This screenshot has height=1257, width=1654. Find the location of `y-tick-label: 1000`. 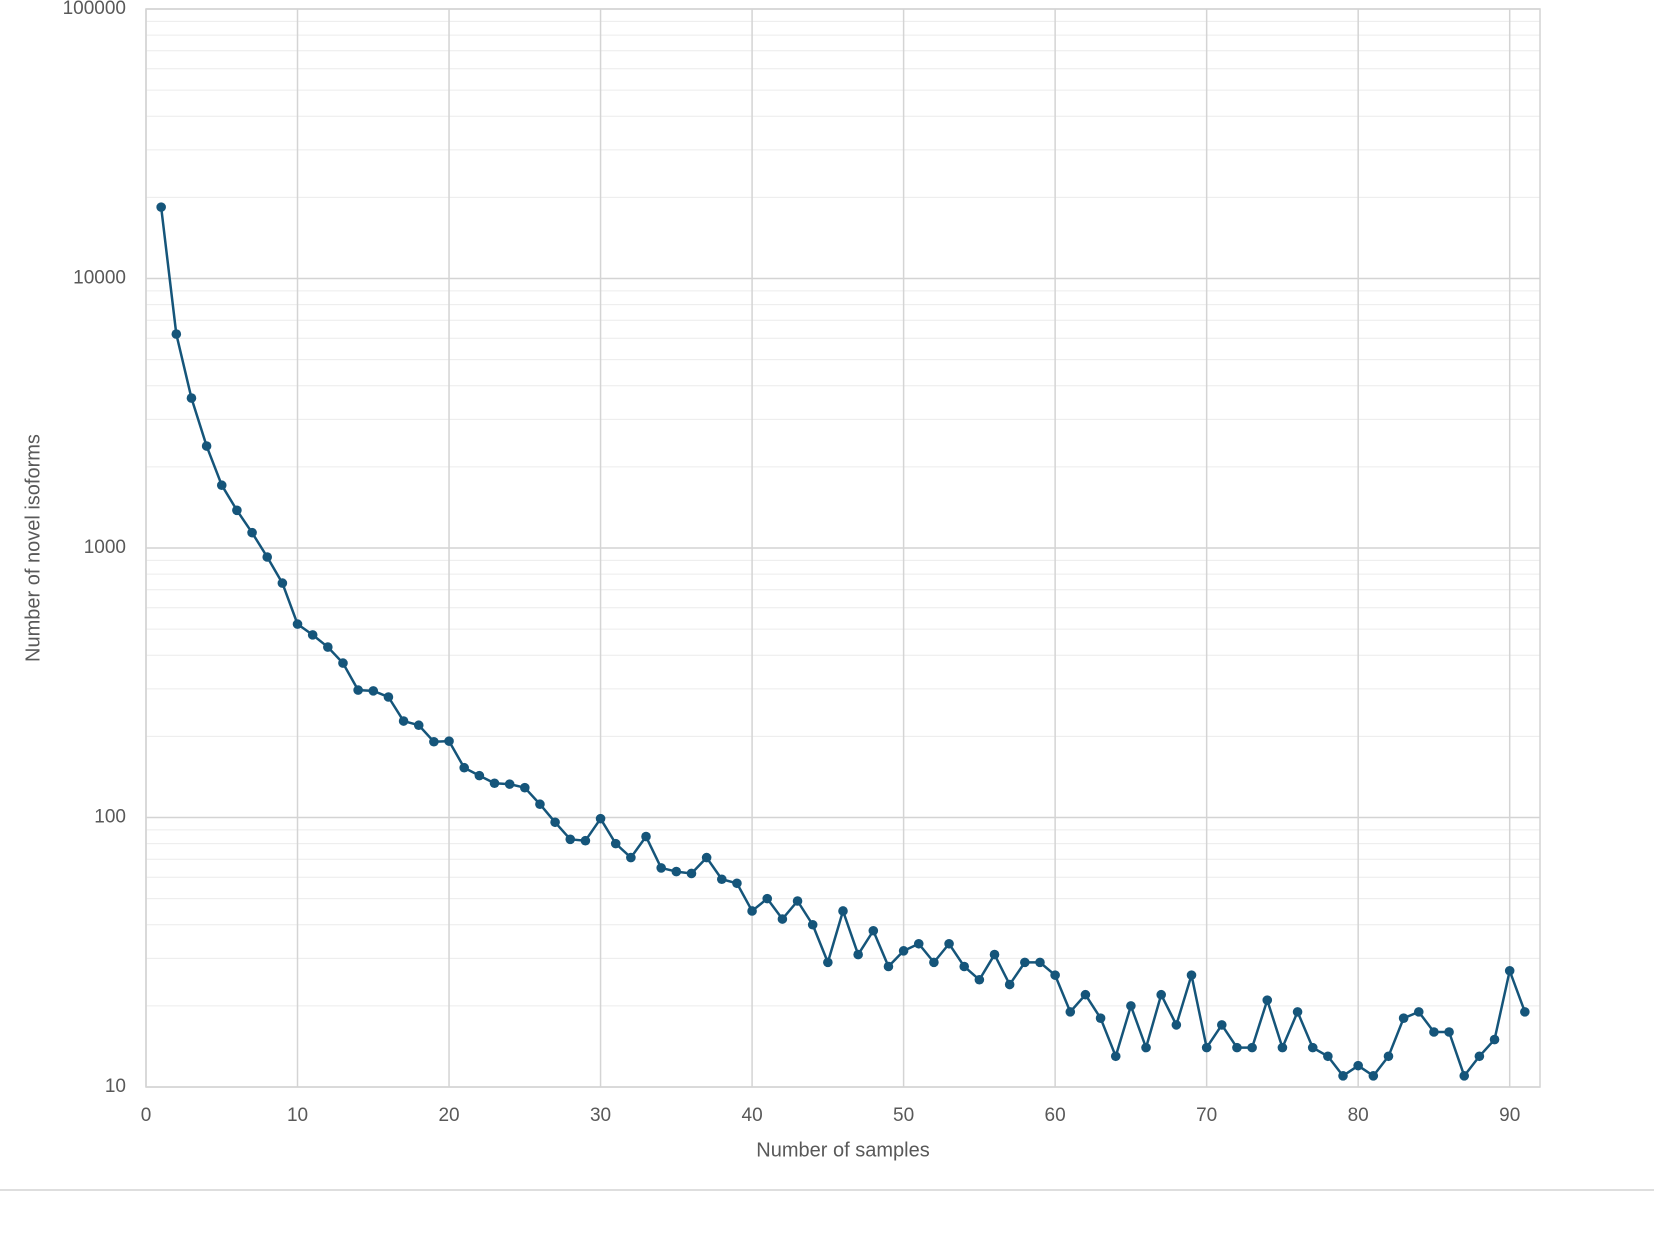

y-tick-label: 1000 is located at coordinates (105, 547).